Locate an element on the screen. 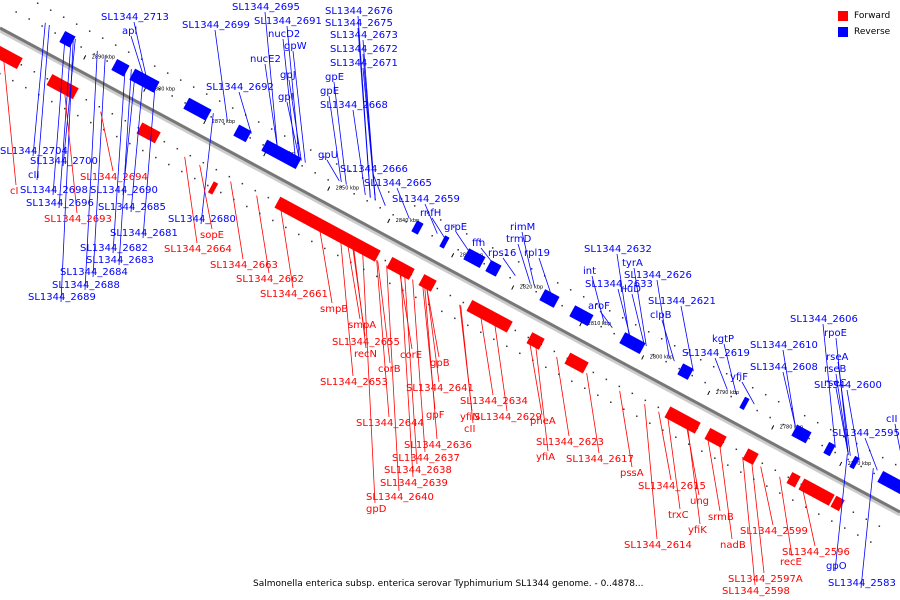 The height and width of the screenshot is (600, 900). forward-gene-label: SL1344_2634 is located at coordinates (494, 401).